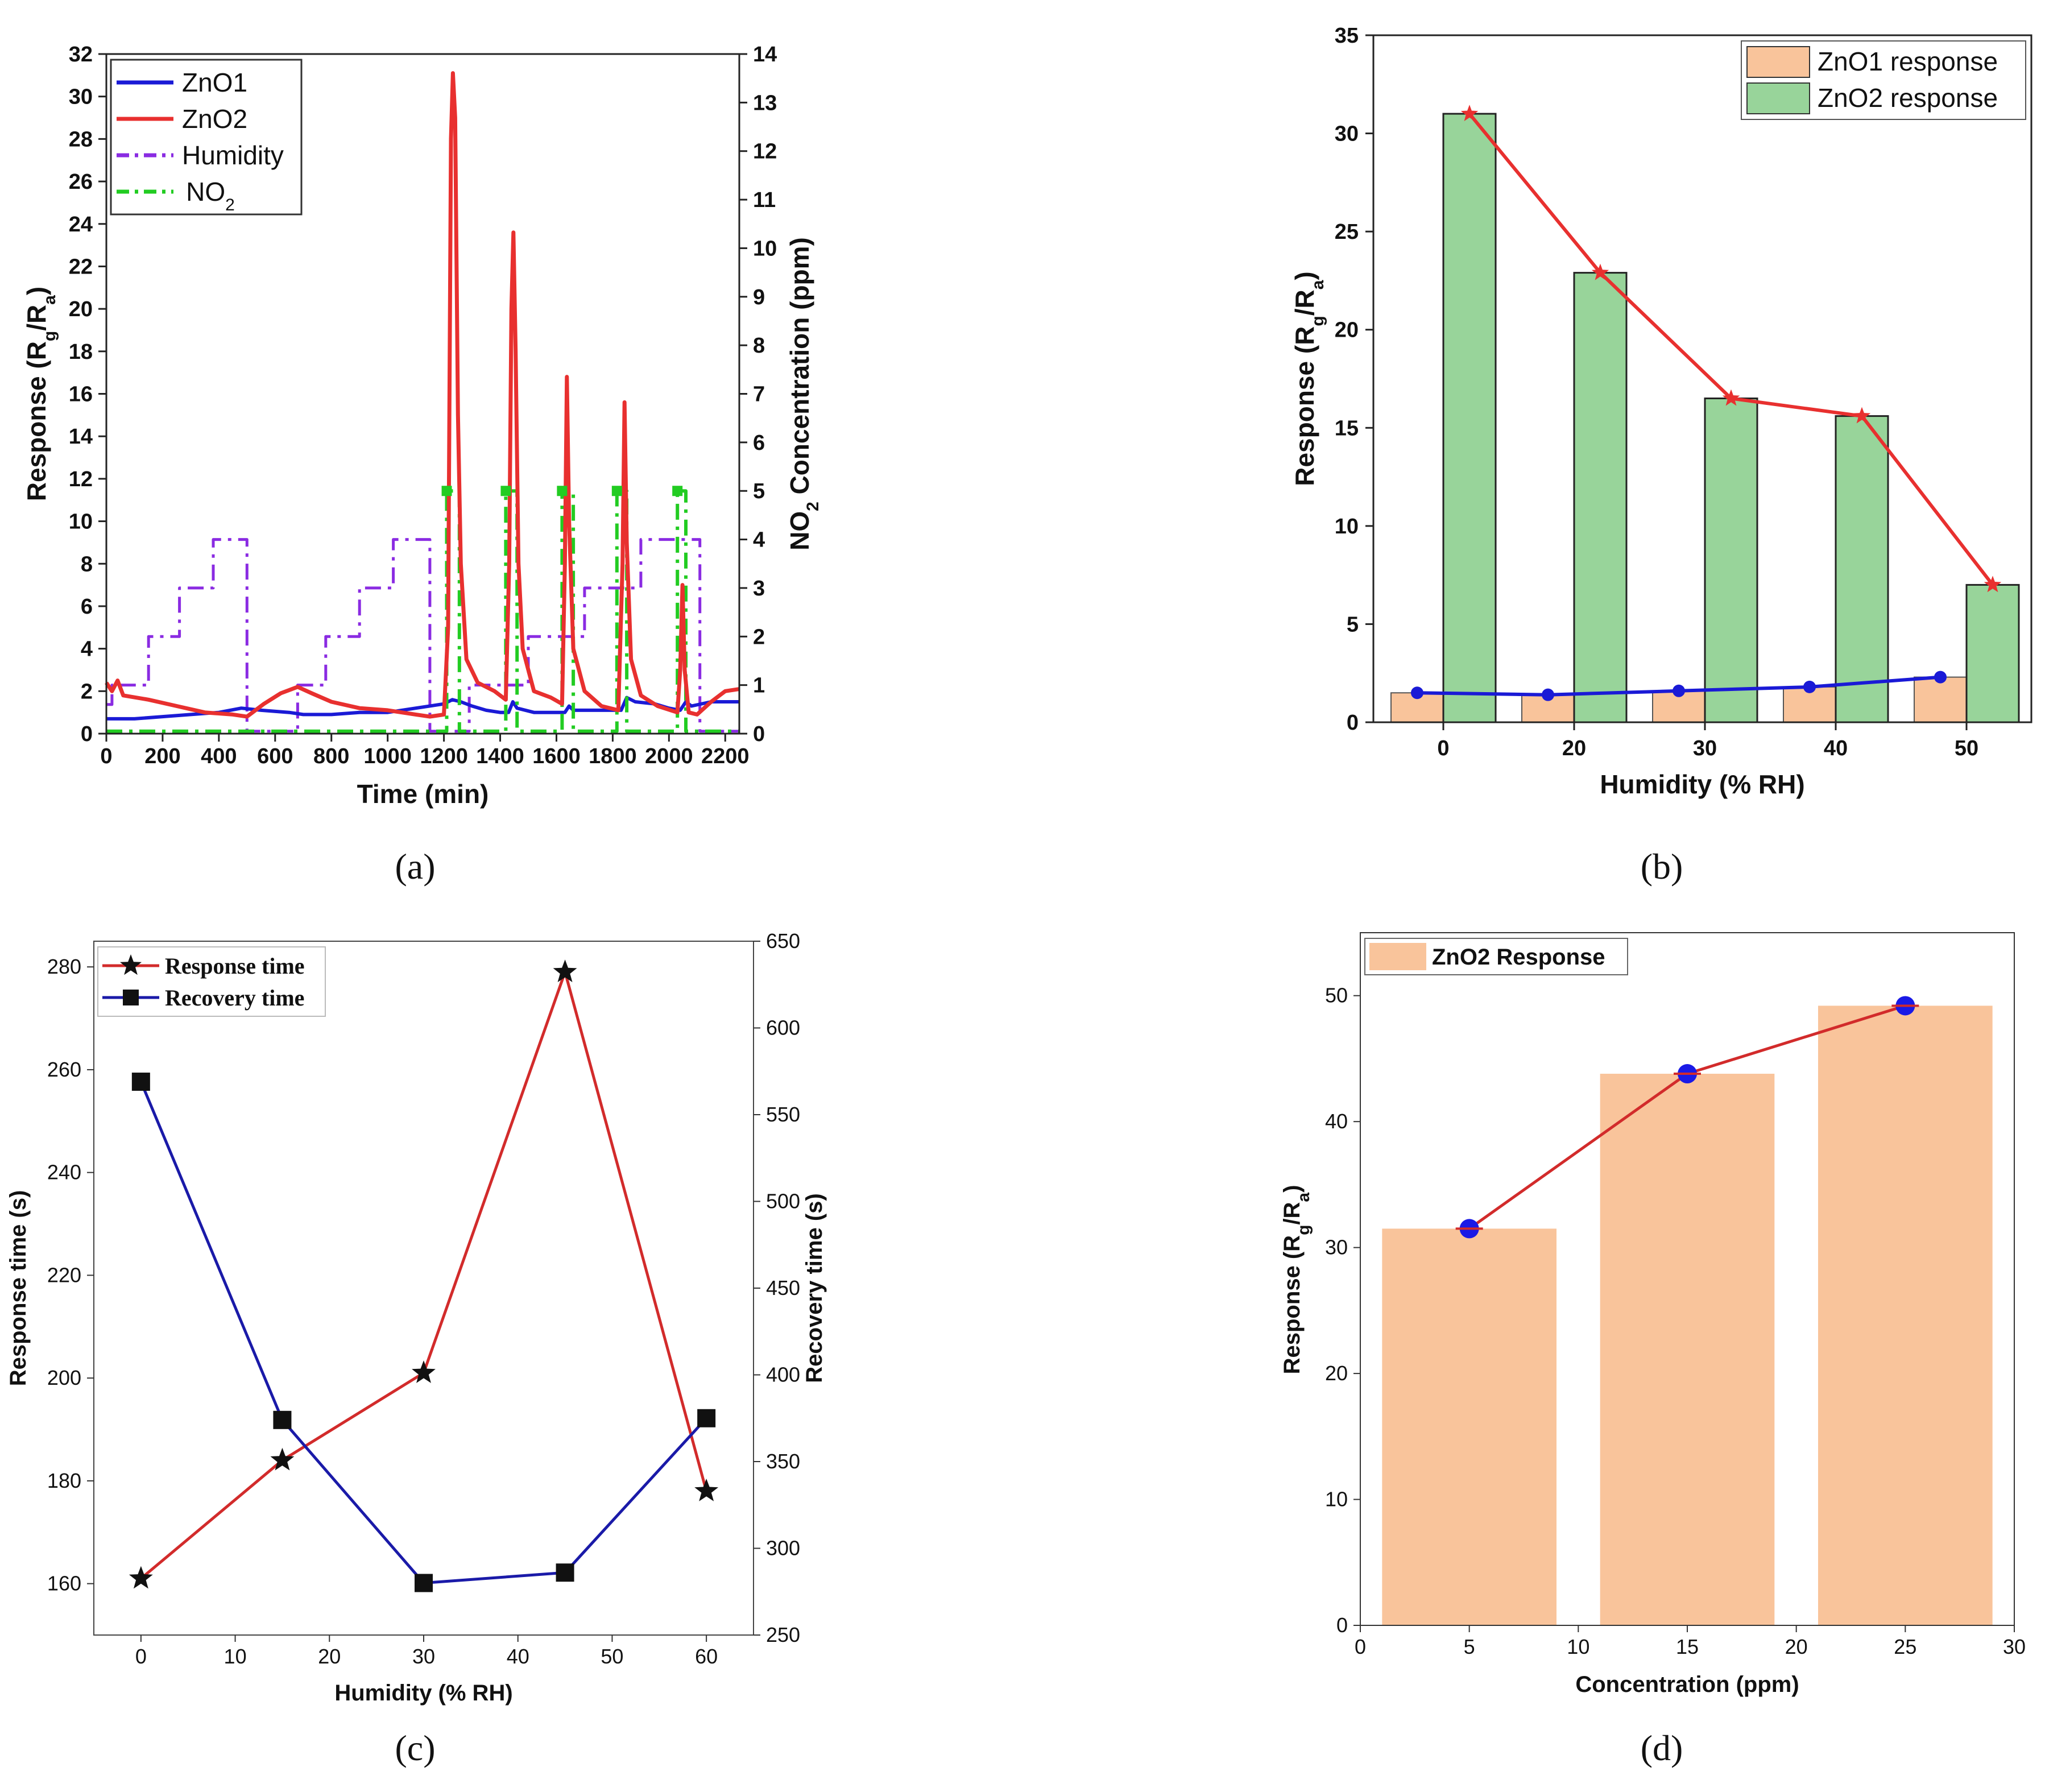 The height and width of the screenshot is (1792, 2045). What do you see at coordinates (388, 756) in the screenshot?
I see `x-tick-label: 1000` at bounding box center [388, 756].